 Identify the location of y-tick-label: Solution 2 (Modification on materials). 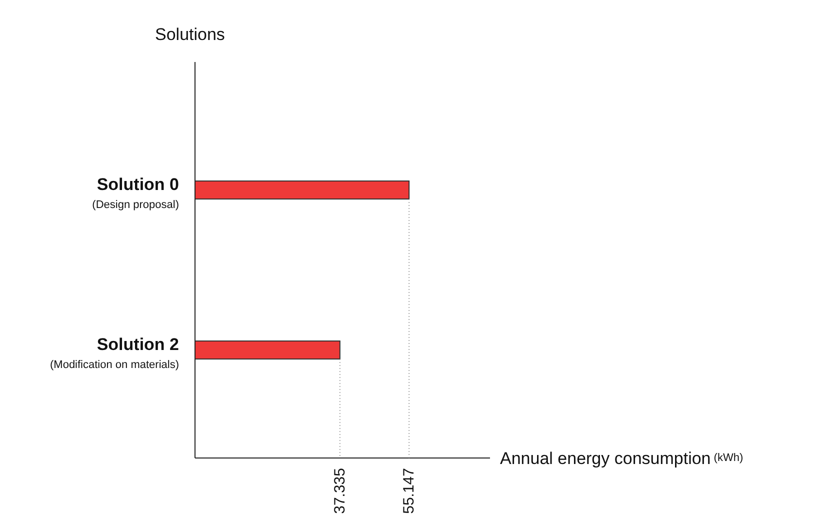
(114, 353).